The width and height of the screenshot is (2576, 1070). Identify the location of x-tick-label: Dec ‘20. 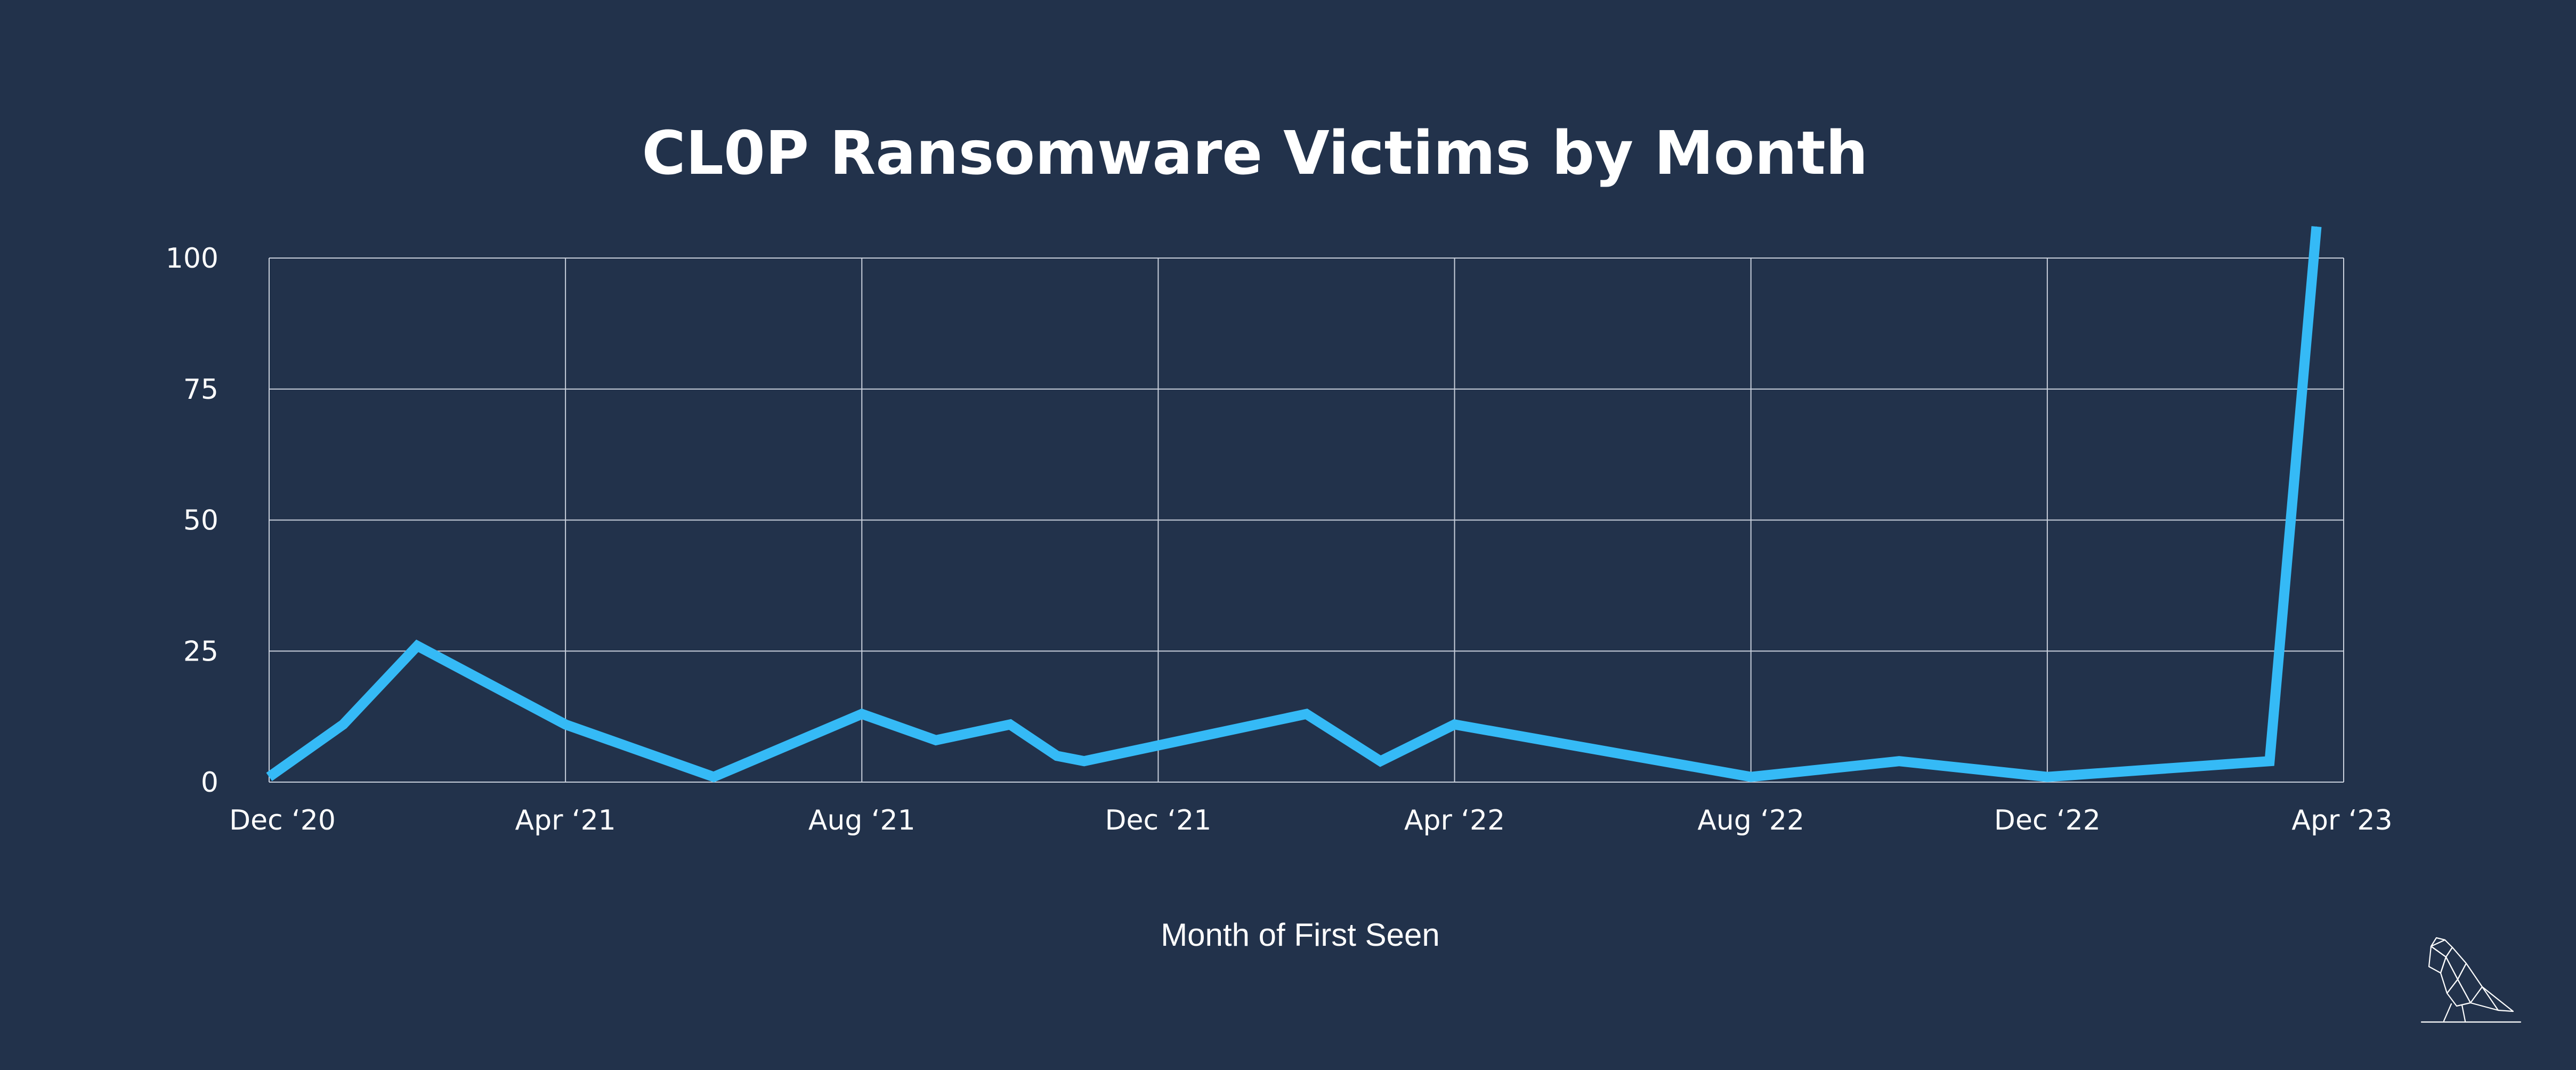
(282, 820).